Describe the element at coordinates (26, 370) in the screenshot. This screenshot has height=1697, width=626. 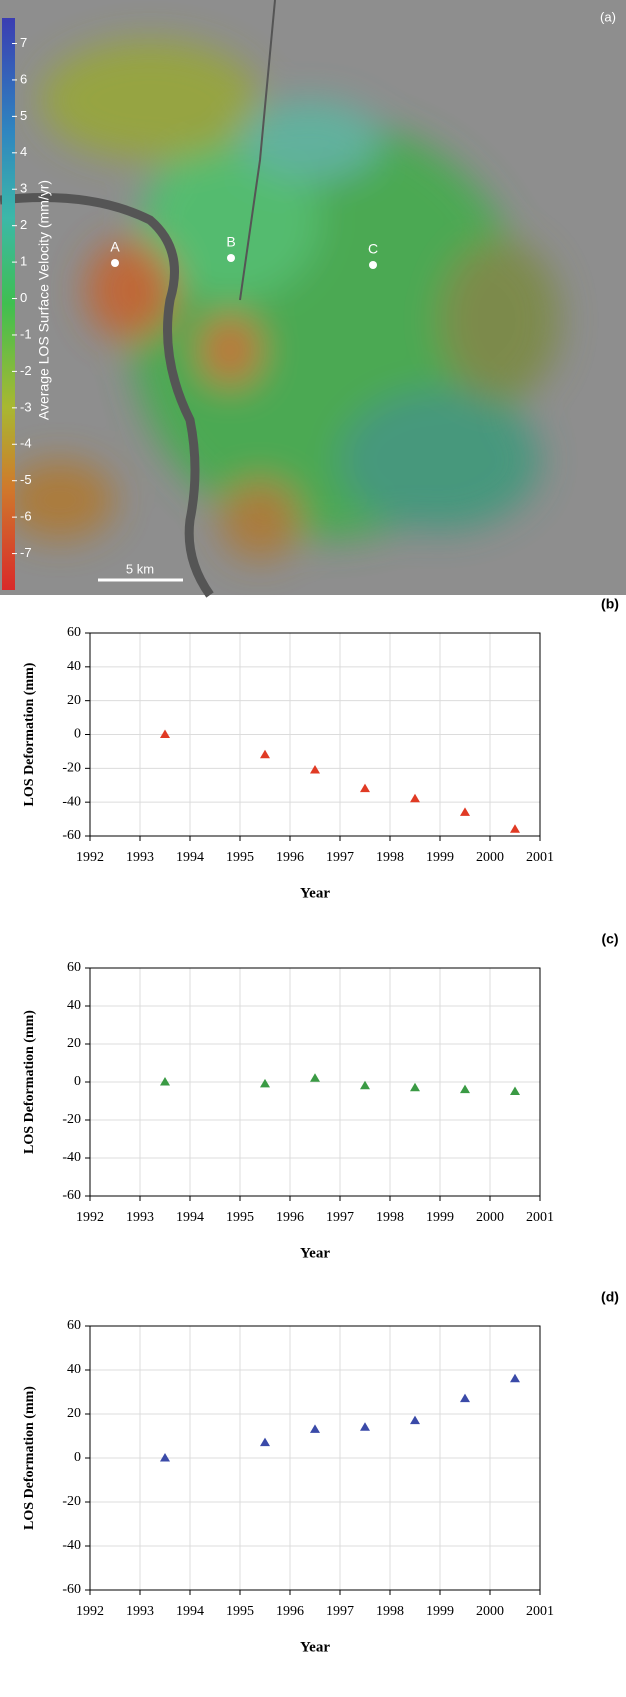
I see `colorbar-tick-label: -2` at that location.